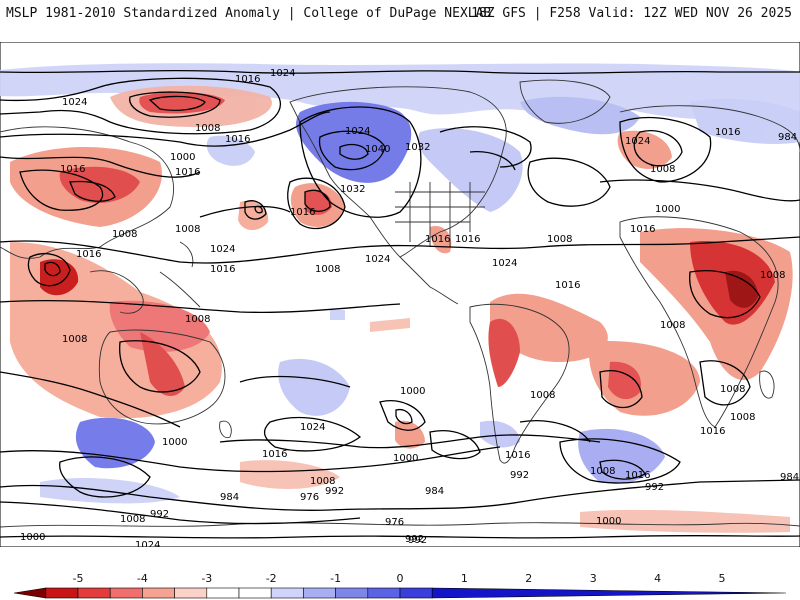 The height and width of the screenshot is (600, 800). I want to click on colorbar-tick-labels: -5 -4 -3 -2 -1 0 1 2 3 4 5, so click(400, 579).